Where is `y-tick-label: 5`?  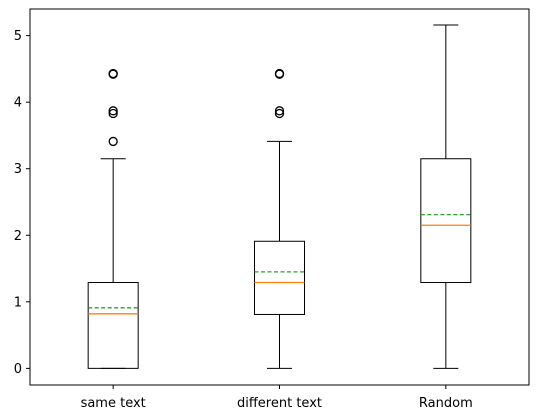 y-tick-label: 5 is located at coordinates (18, 36).